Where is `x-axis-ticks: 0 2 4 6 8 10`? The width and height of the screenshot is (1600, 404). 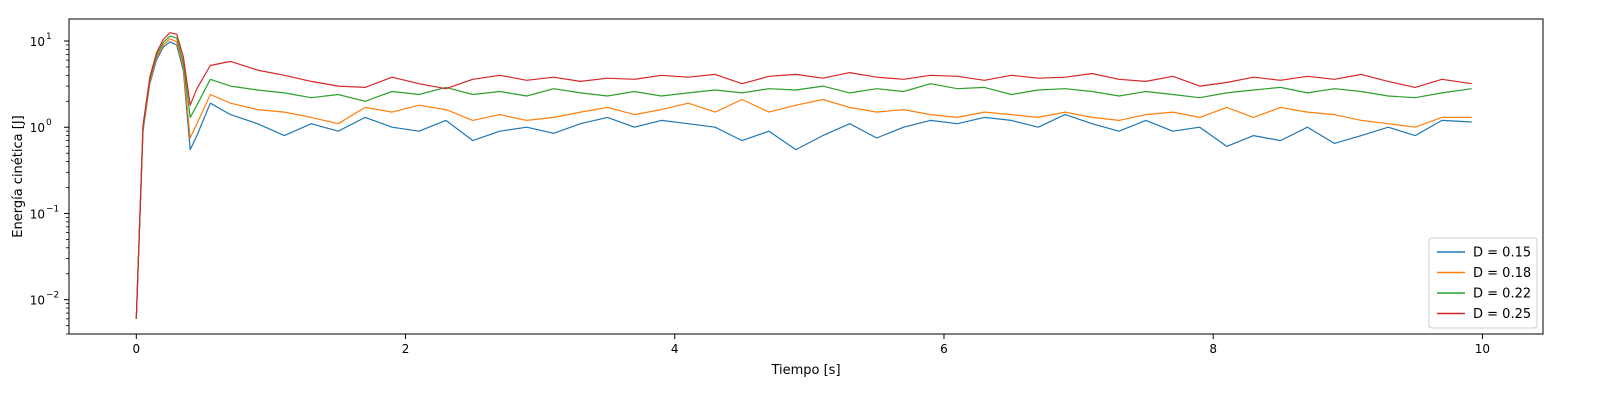 x-axis-ticks: 0 2 4 6 8 10 is located at coordinates (811, 345).